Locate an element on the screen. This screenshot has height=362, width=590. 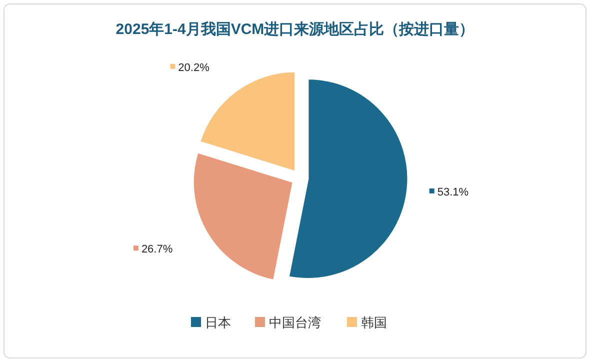
legend-label: 日本 is located at coordinates (218, 322).